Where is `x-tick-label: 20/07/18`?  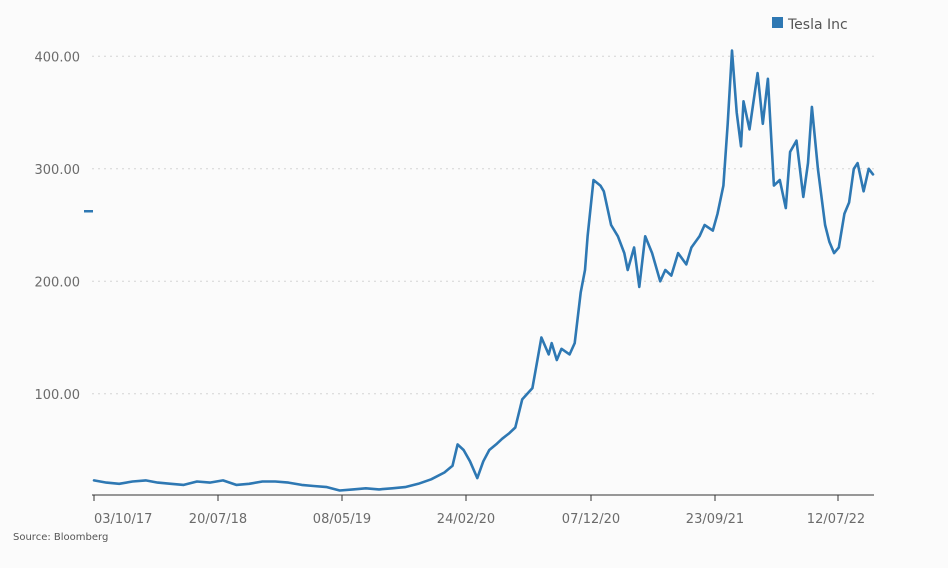 x-tick-label: 20/07/18 is located at coordinates (218, 519).